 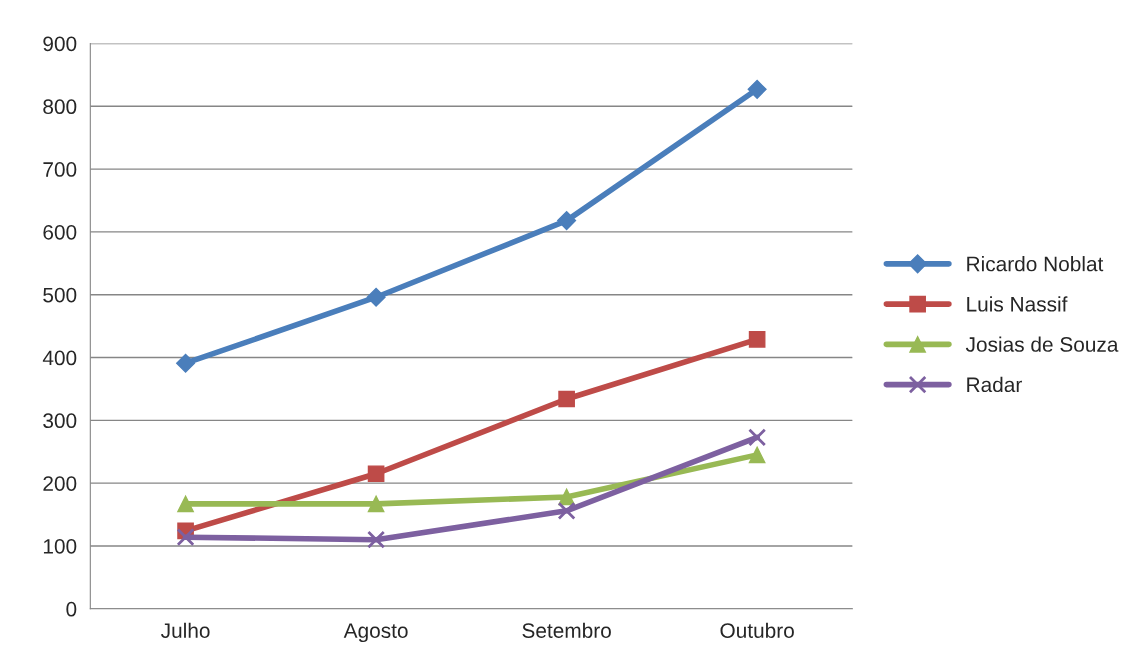 I want to click on y-tick-label: 600, so click(x=60, y=232).